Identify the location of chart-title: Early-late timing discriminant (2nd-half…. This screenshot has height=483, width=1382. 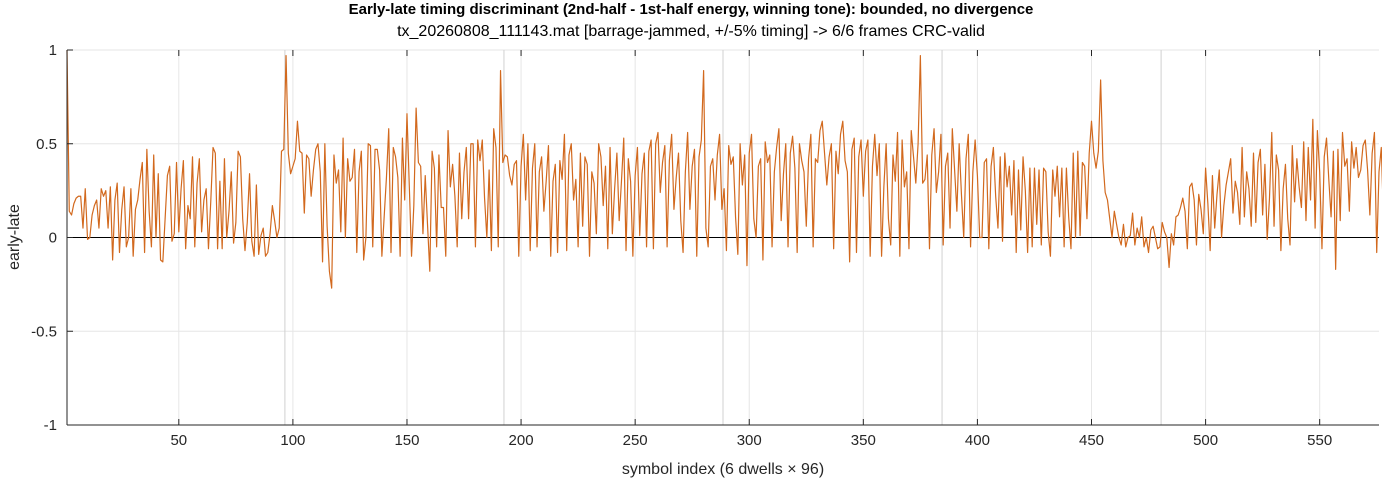
(691, 9).